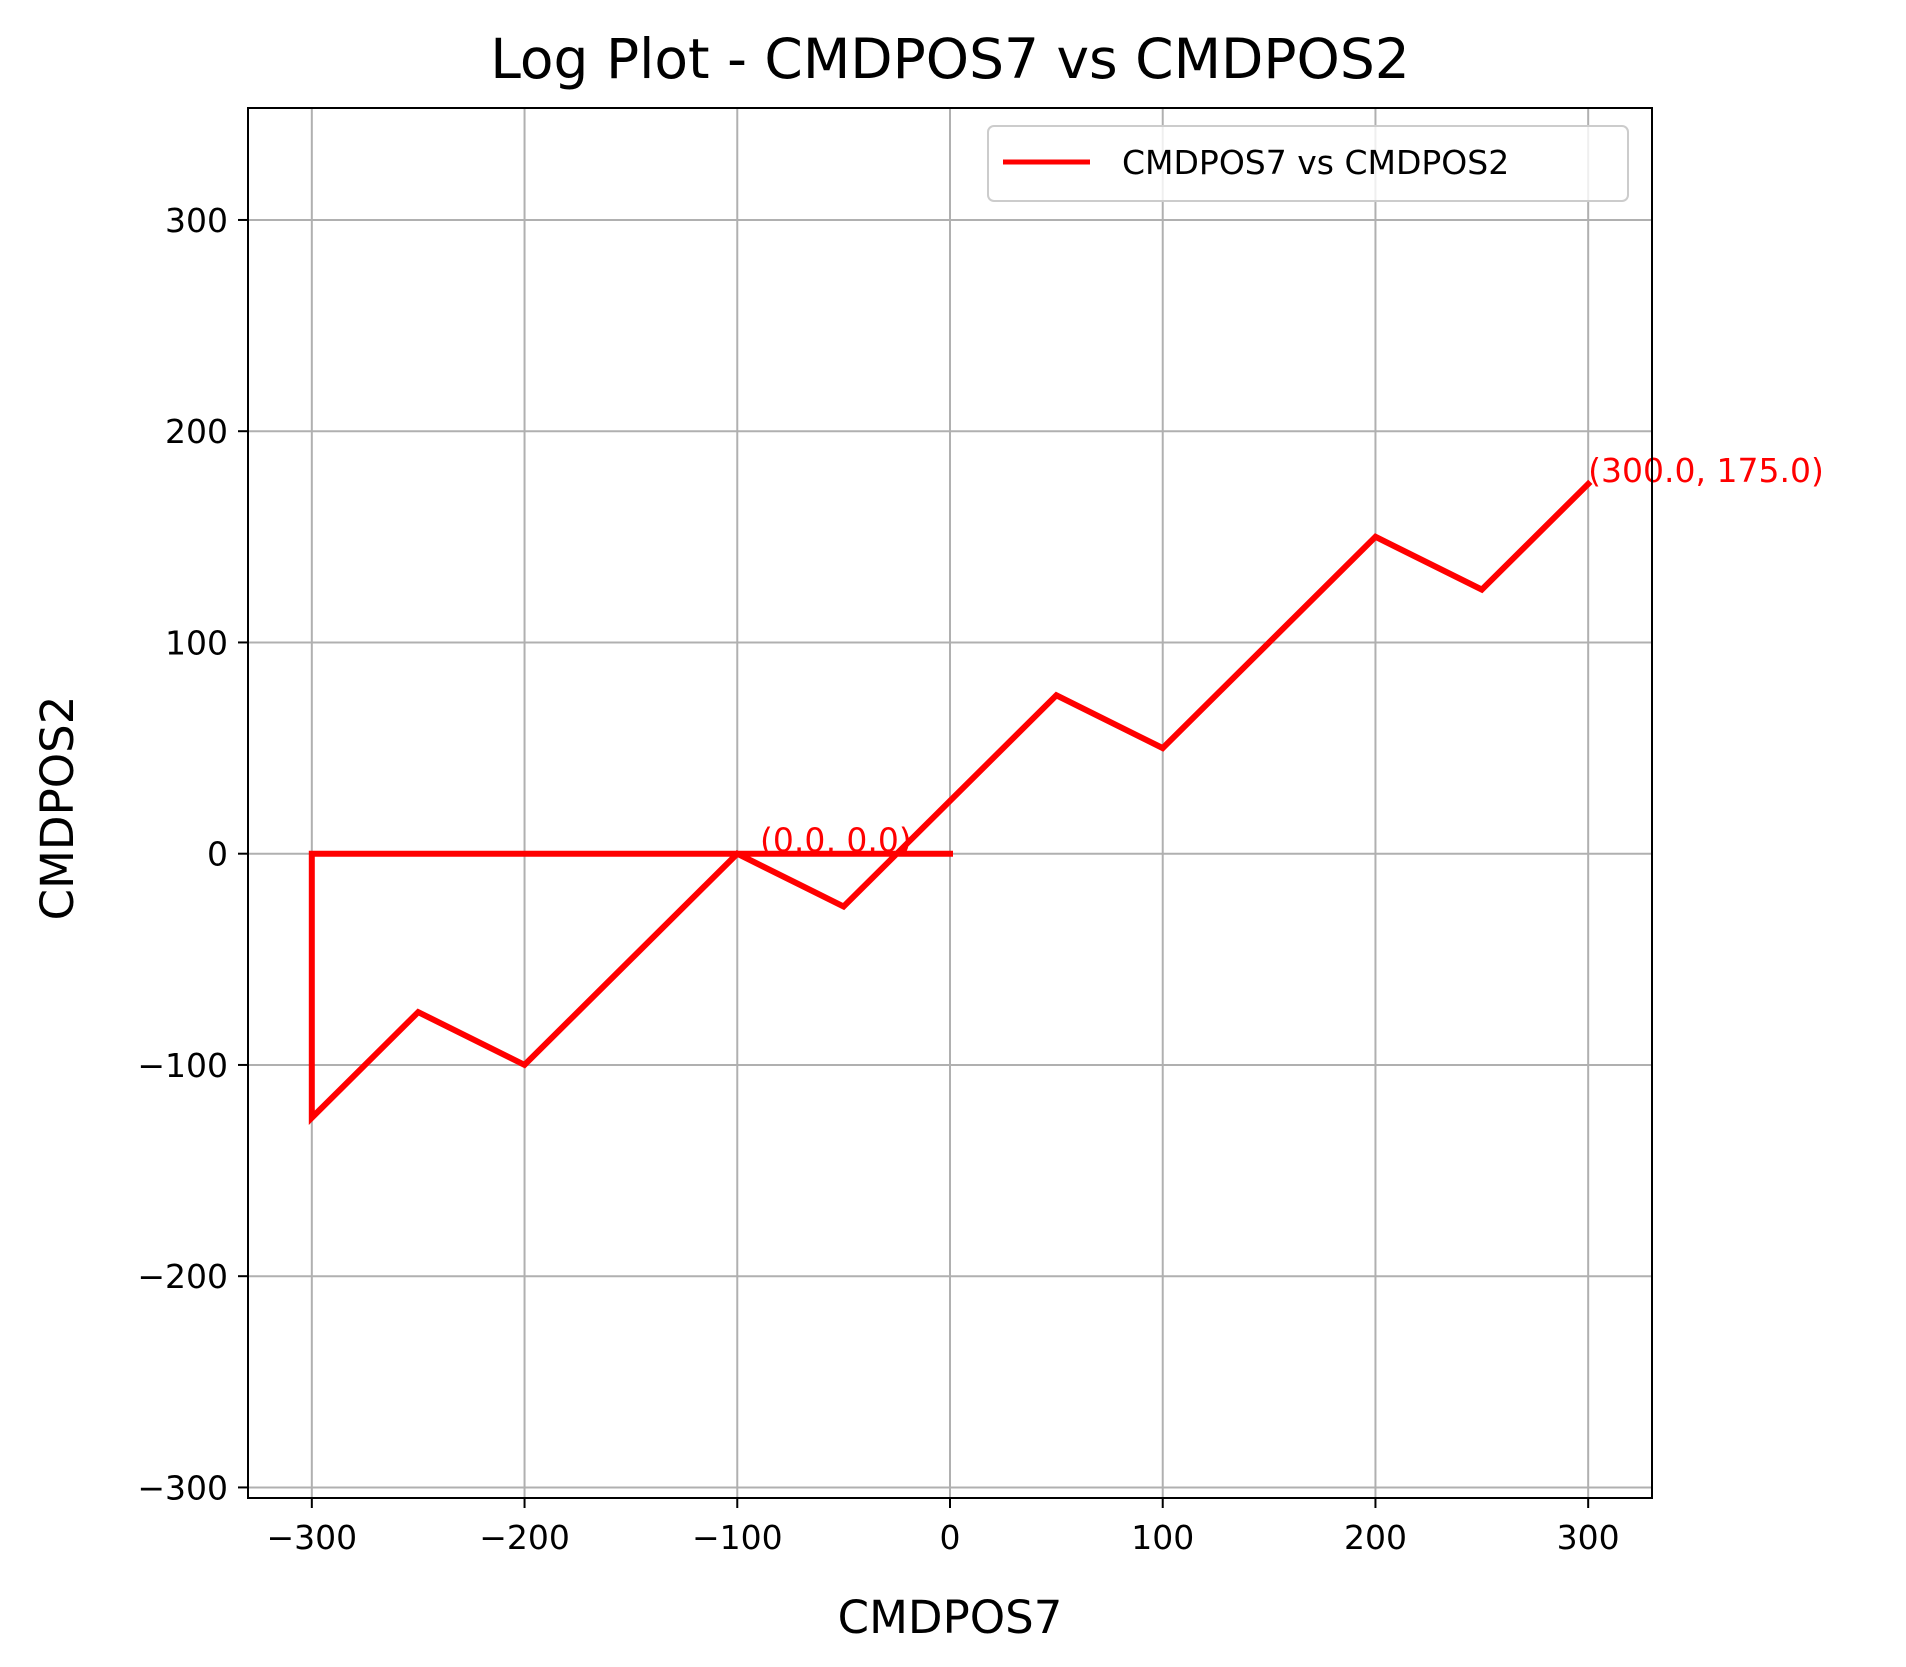 The image size is (1906, 1667). Describe the element at coordinates (196, 431) in the screenshot. I see `y-tick-label: 200` at that location.